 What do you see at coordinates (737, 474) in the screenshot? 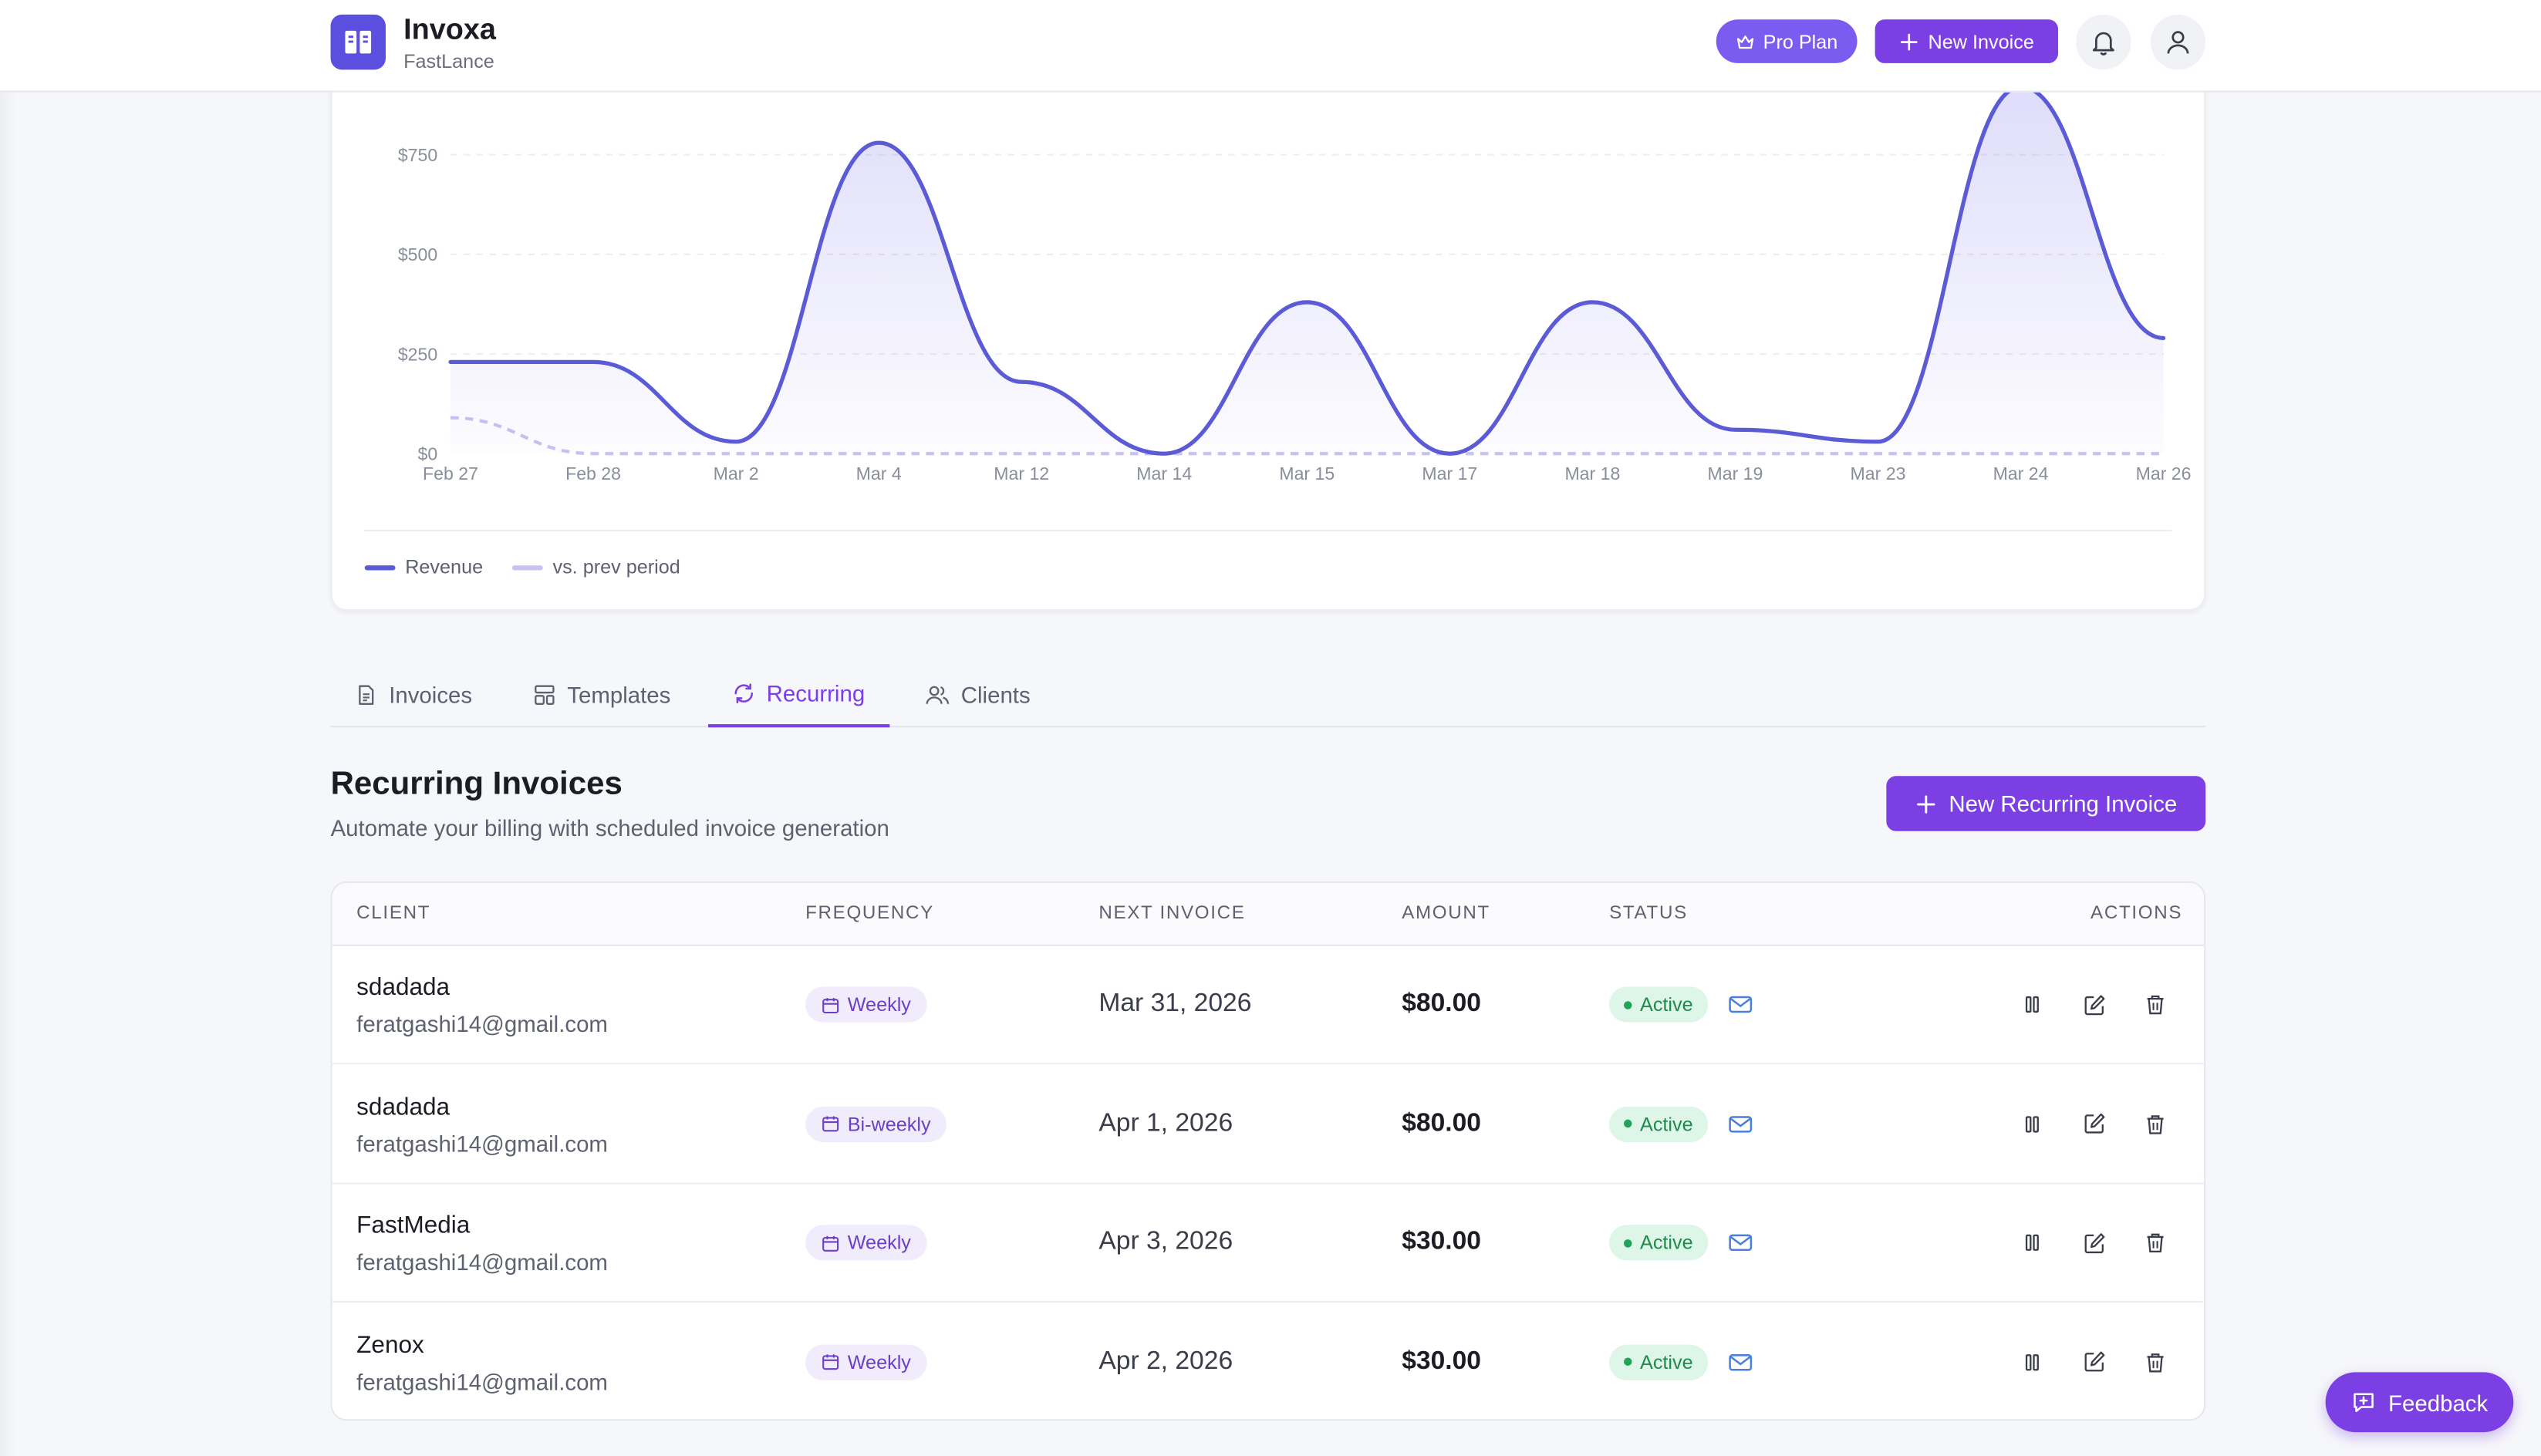
I see `x-tick-label: Mar 2` at bounding box center [737, 474].